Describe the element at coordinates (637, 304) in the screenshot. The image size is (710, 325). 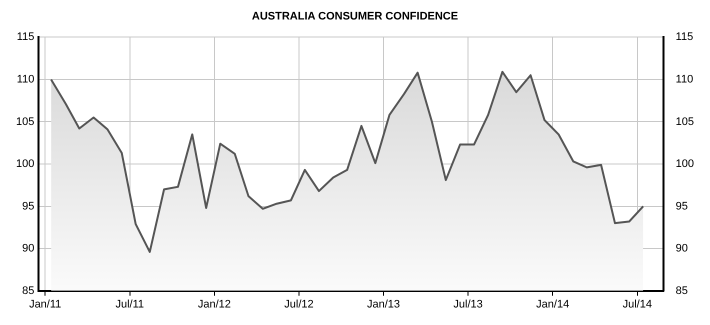
I see `x-tick-label: Jul/14` at that location.